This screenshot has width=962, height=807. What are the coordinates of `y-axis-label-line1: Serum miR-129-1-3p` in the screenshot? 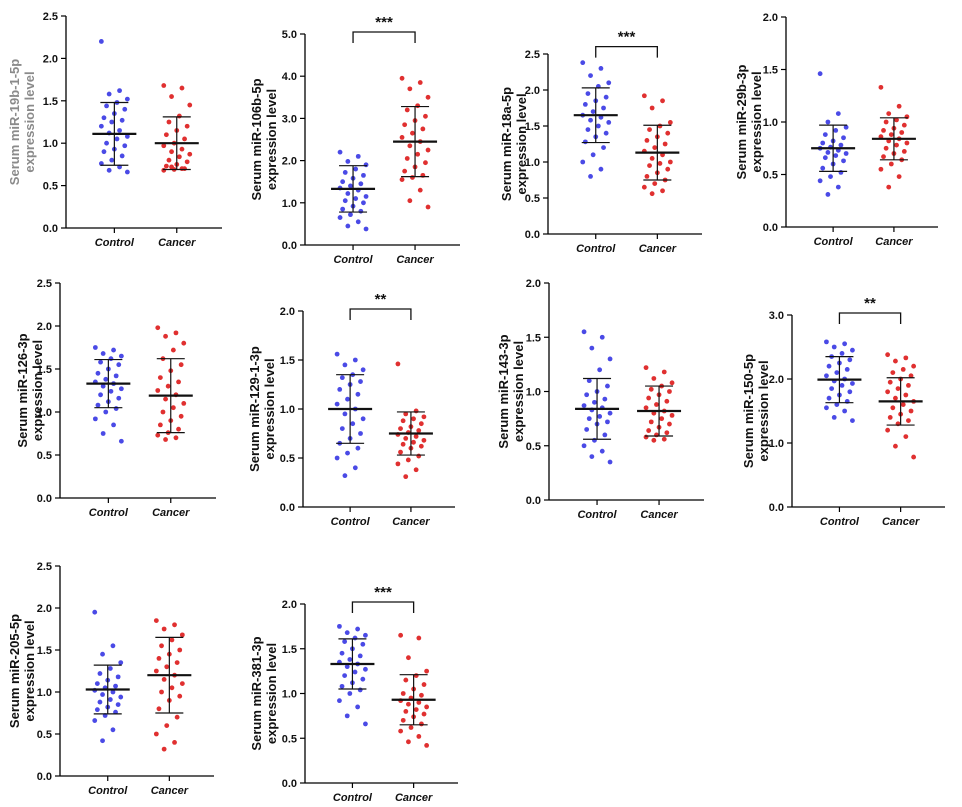 It's located at (254, 409).